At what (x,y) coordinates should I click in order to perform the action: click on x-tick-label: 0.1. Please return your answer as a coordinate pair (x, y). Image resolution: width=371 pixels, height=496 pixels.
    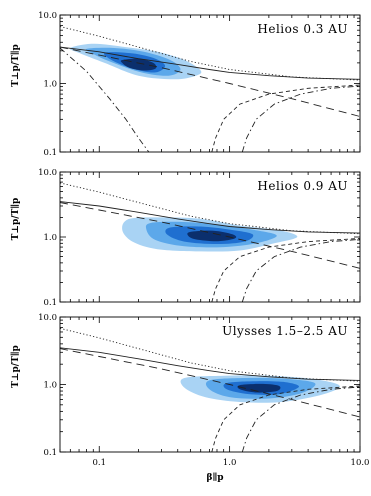
    Looking at the image, I should click on (99, 463).